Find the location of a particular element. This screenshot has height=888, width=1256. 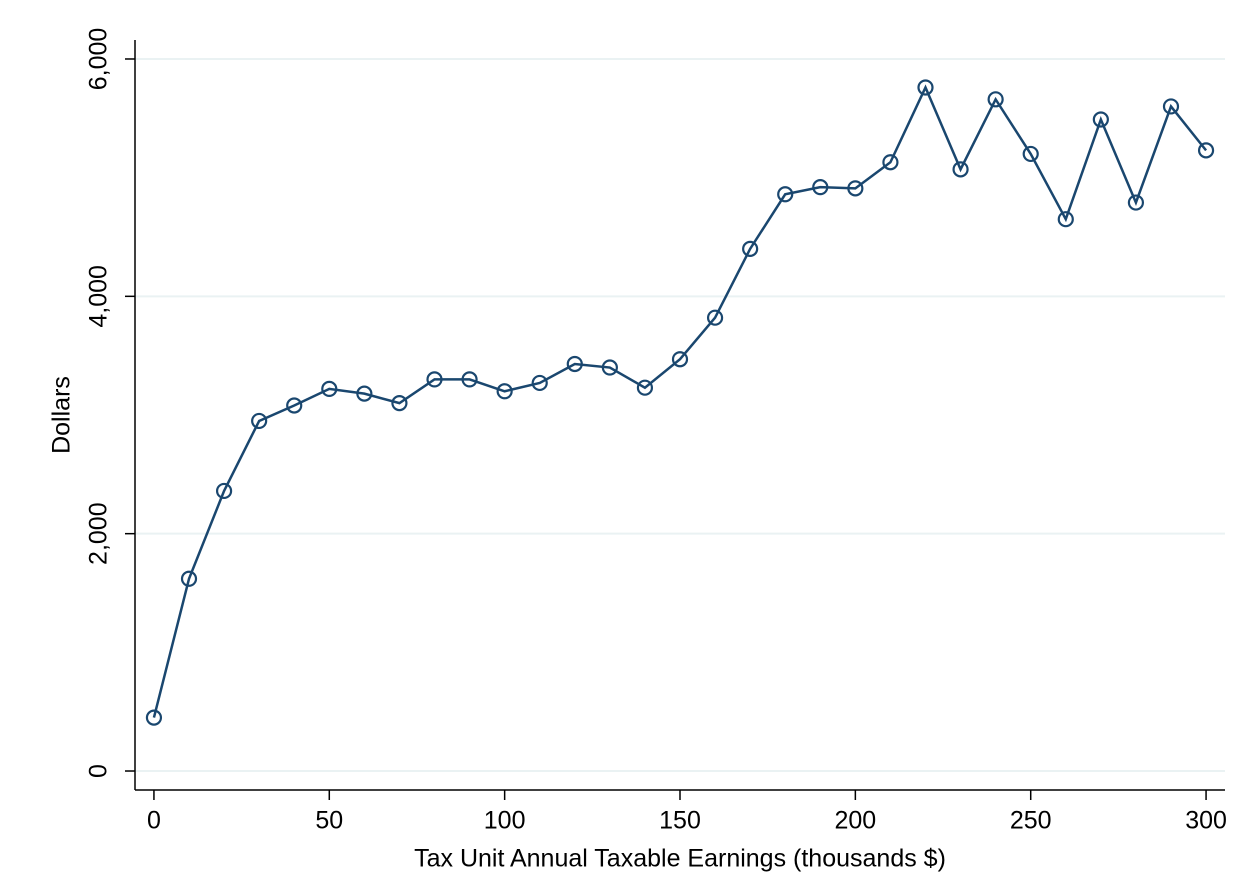

x-tick-label: 200 is located at coordinates (855, 821).